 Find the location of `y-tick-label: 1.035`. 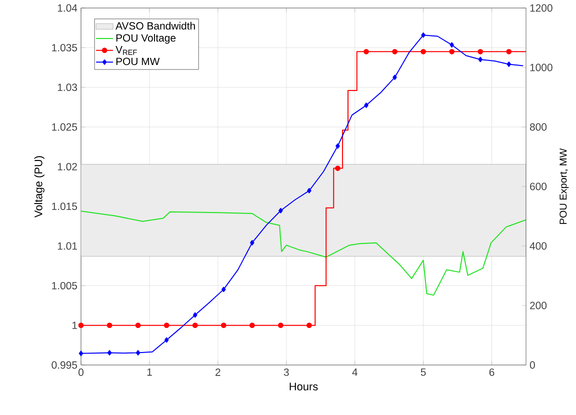

y-tick-label: 1.035 is located at coordinates (65, 48).